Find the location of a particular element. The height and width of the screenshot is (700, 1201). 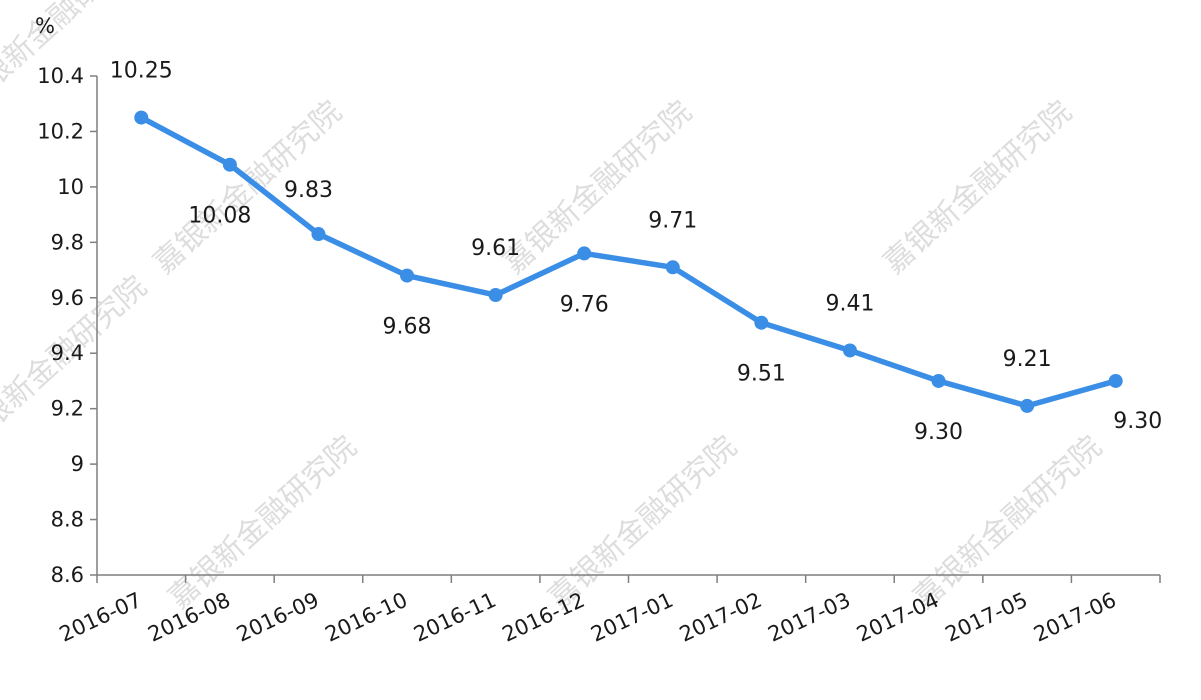

x-tick-label: 2016-12 is located at coordinates (544, 617).